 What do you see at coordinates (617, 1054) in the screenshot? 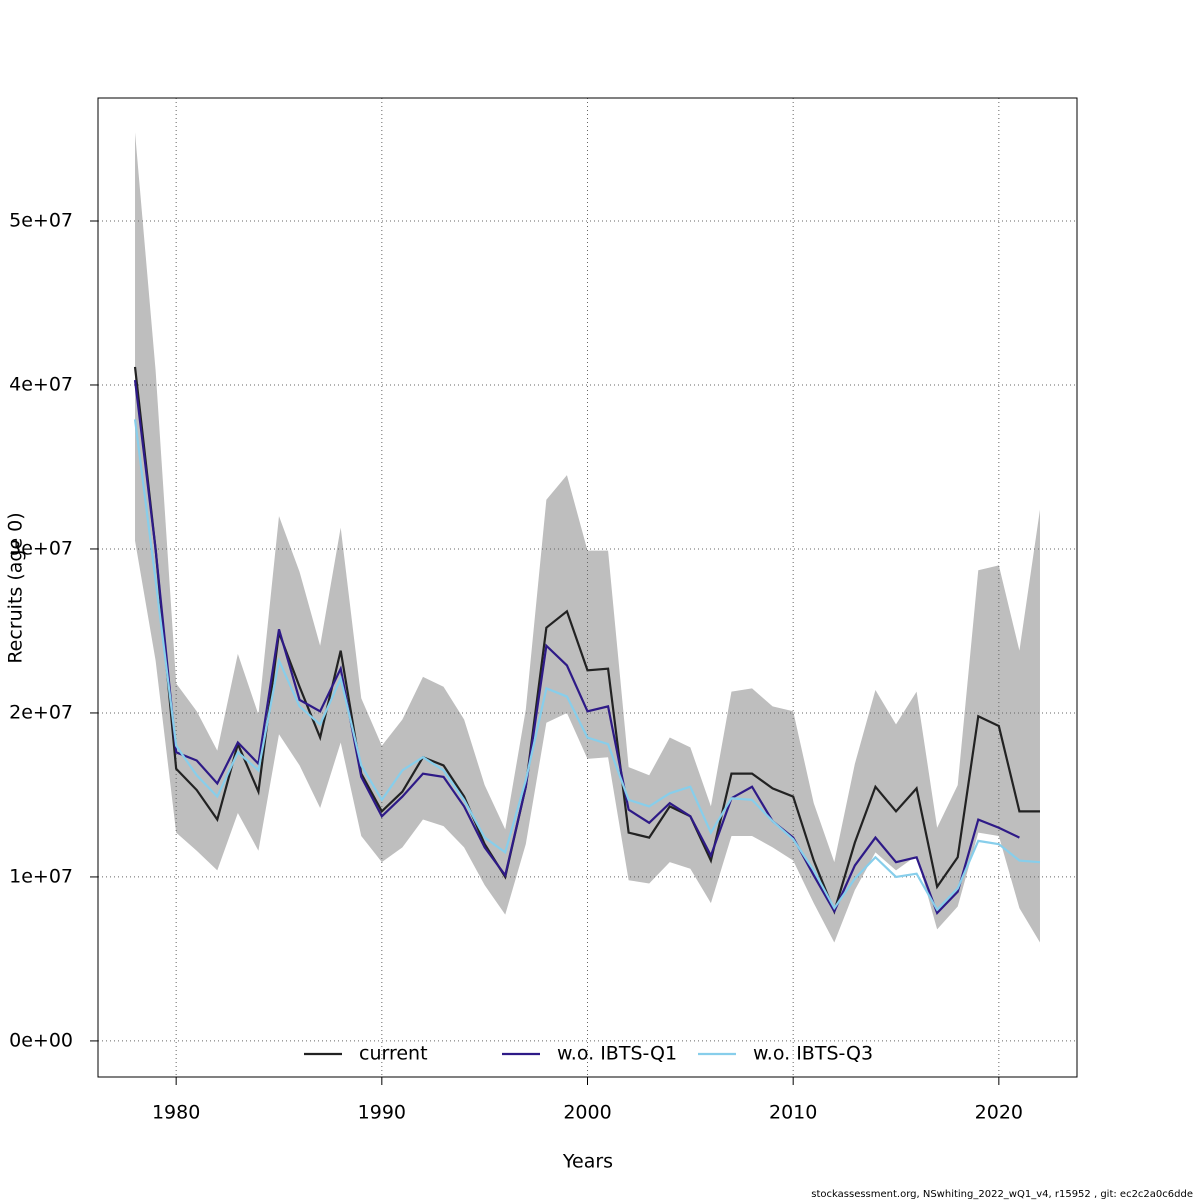
I see `legend-label: w.o. IBTS-Q1` at bounding box center [617, 1054].